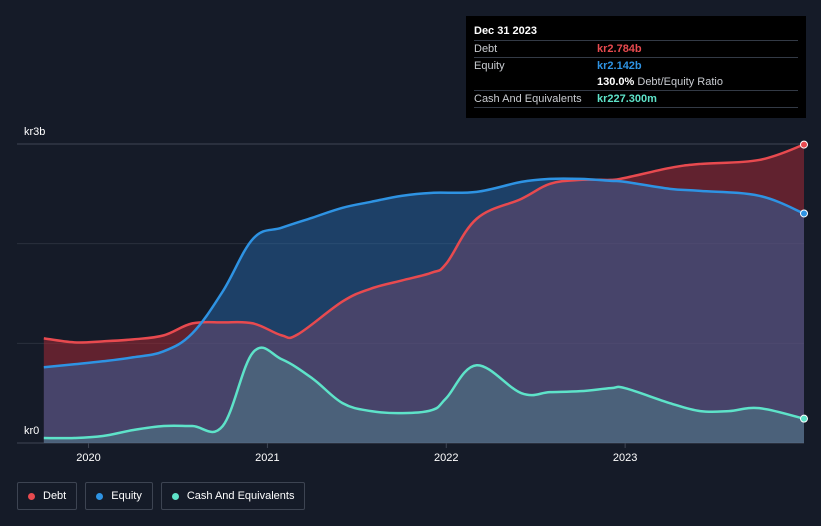  What do you see at coordinates (636, 82) in the screenshot?
I see `tooltip-row-ratio: 130.0% Debt/Equity Ratio` at bounding box center [636, 82].